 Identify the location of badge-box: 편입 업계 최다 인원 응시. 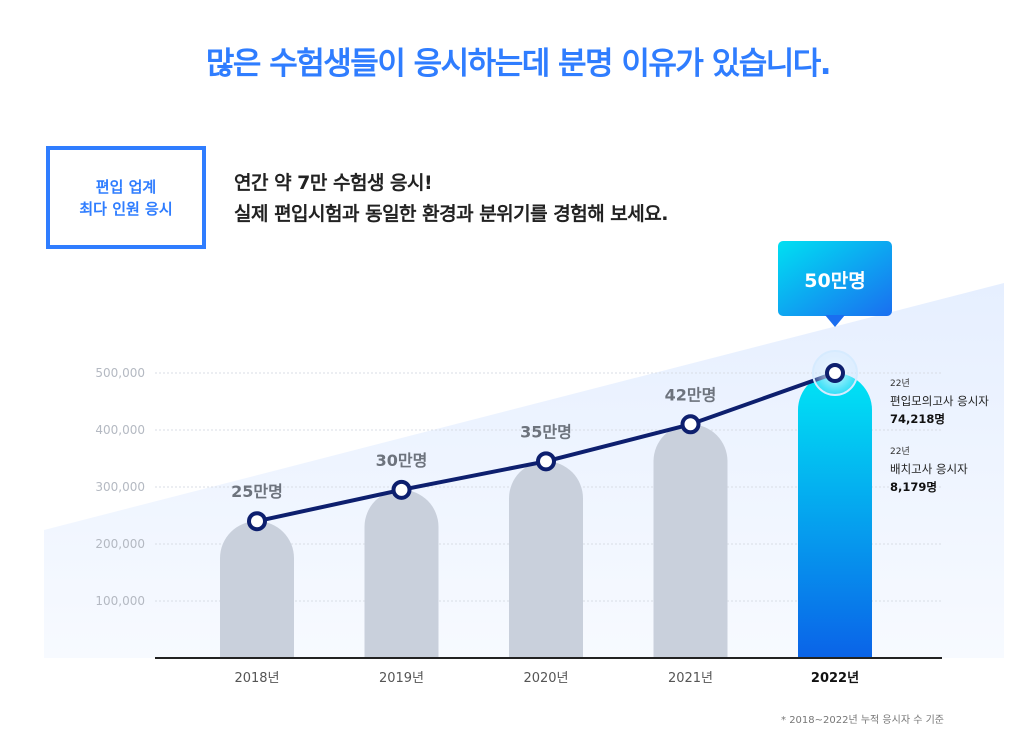
(126, 197).